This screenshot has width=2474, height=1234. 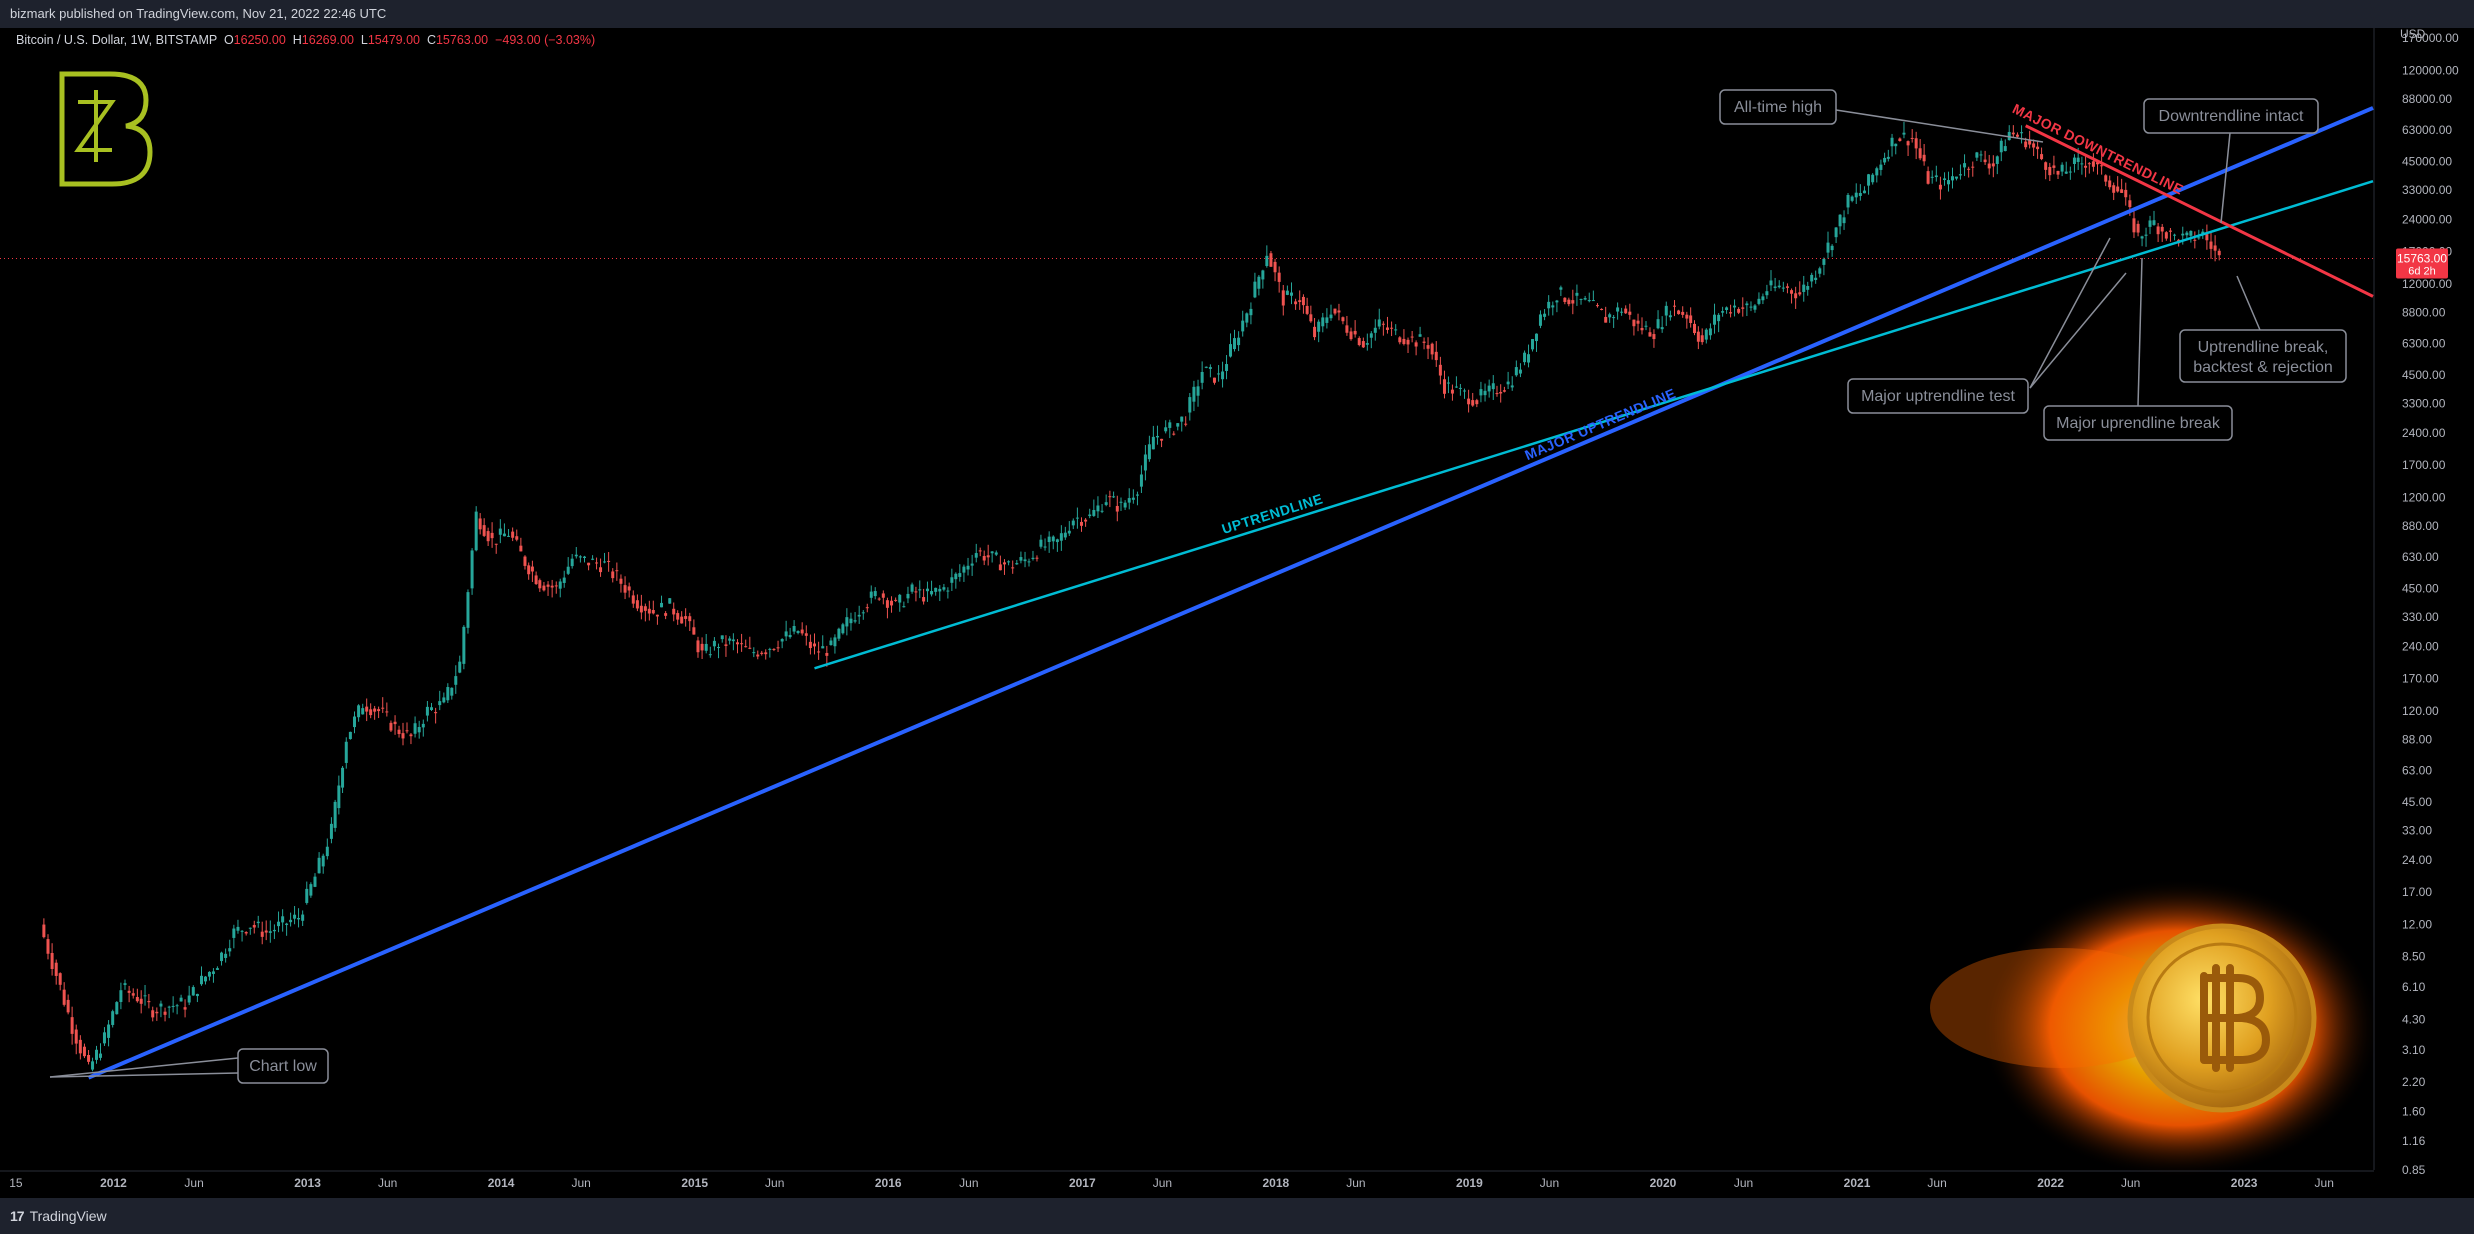 What do you see at coordinates (387, 1183) in the screenshot?
I see `time-tick-label: Jun` at bounding box center [387, 1183].